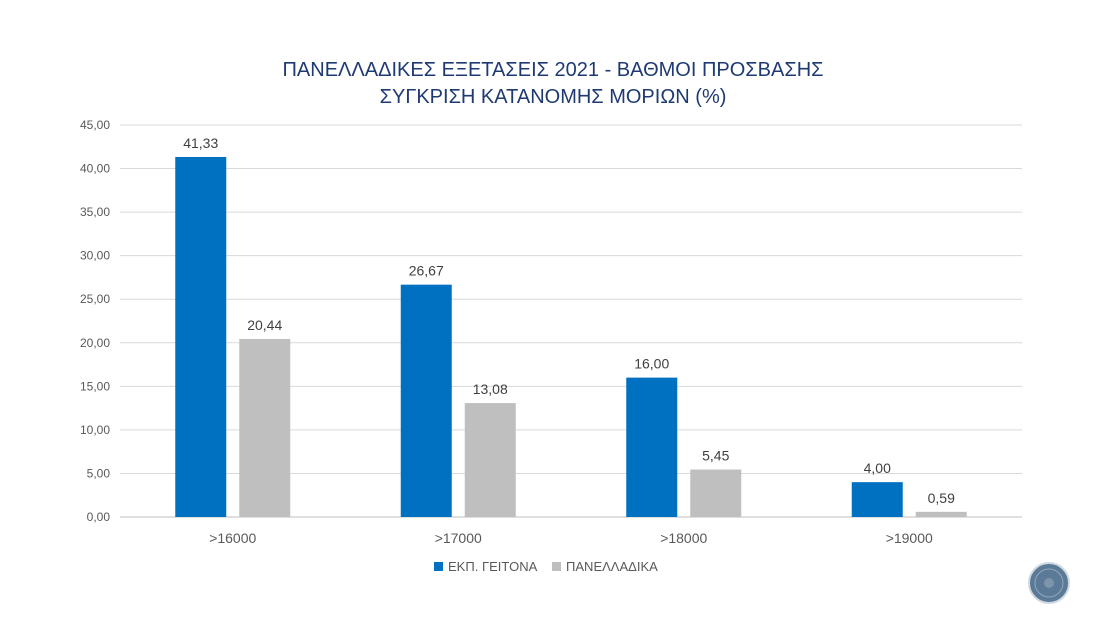  What do you see at coordinates (95, 430) in the screenshot?
I see `y-tick-label: 10,00` at bounding box center [95, 430].